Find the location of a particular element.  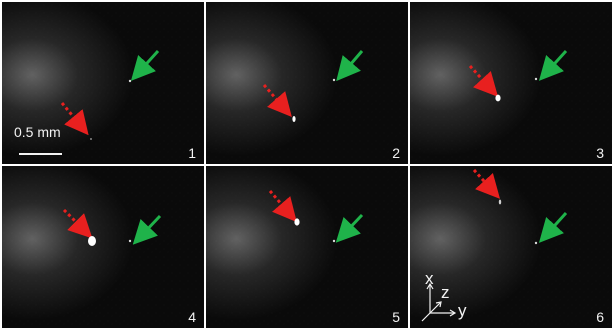

axis-x-label: x is located at coordinates (429, 278).